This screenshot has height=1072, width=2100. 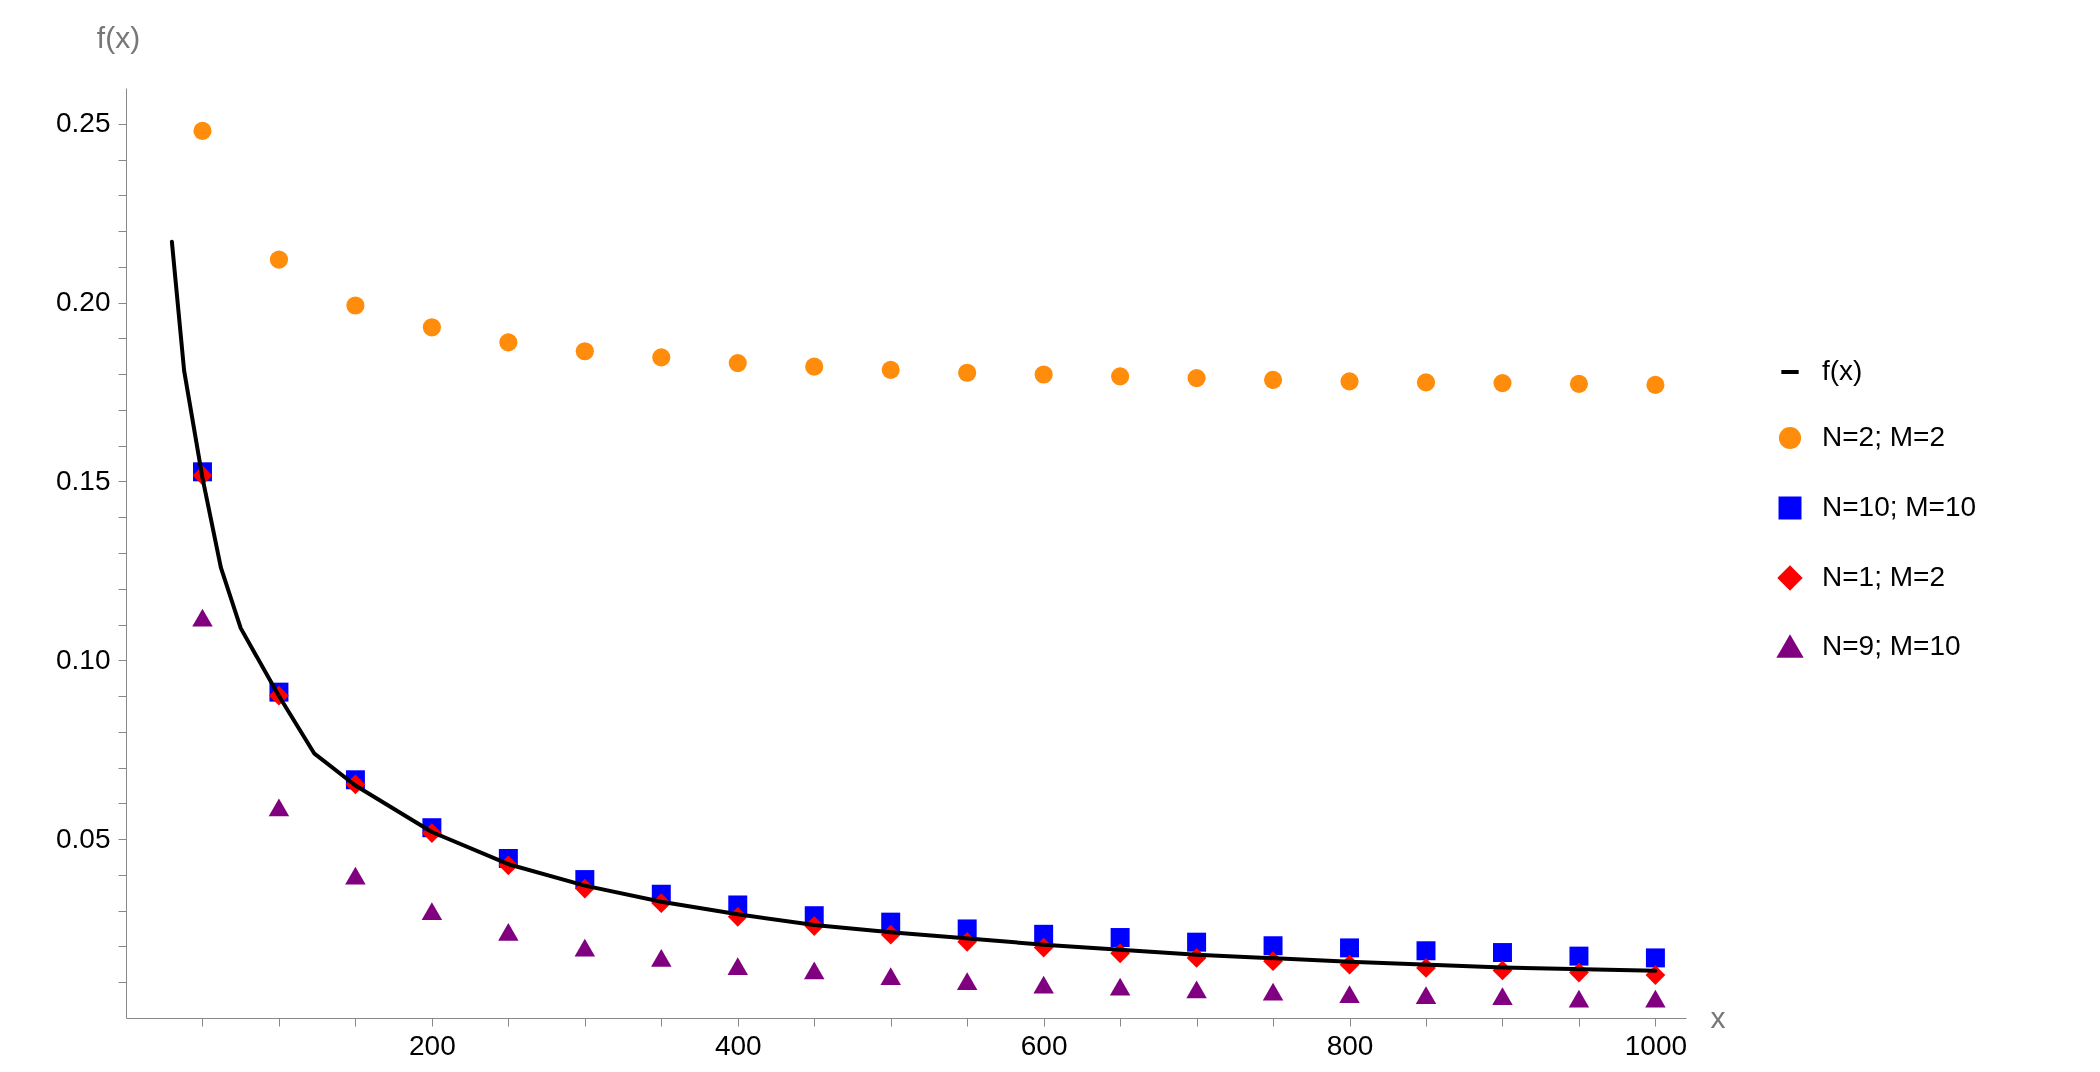 What do you see at coordinates (1891, 645) in the screenshot?
I see `legend-label: N=9; M=10` at bounding box center [1891, 645].